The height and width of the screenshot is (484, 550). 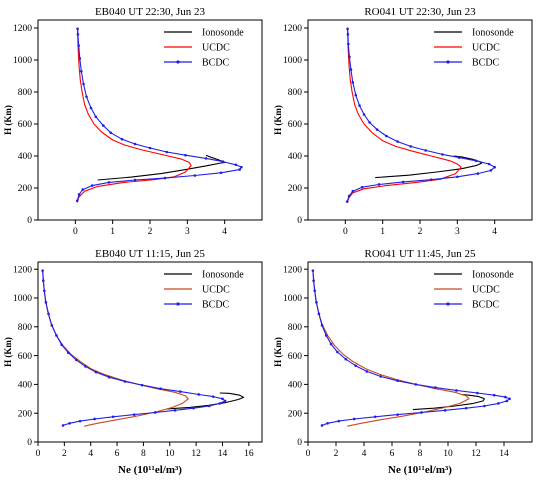 What do you see at coordinates (420, 254) in the screenshot?
I see `chart-title: RO041 UT 11:45, Jun 25` at bounding box center [420, 254].